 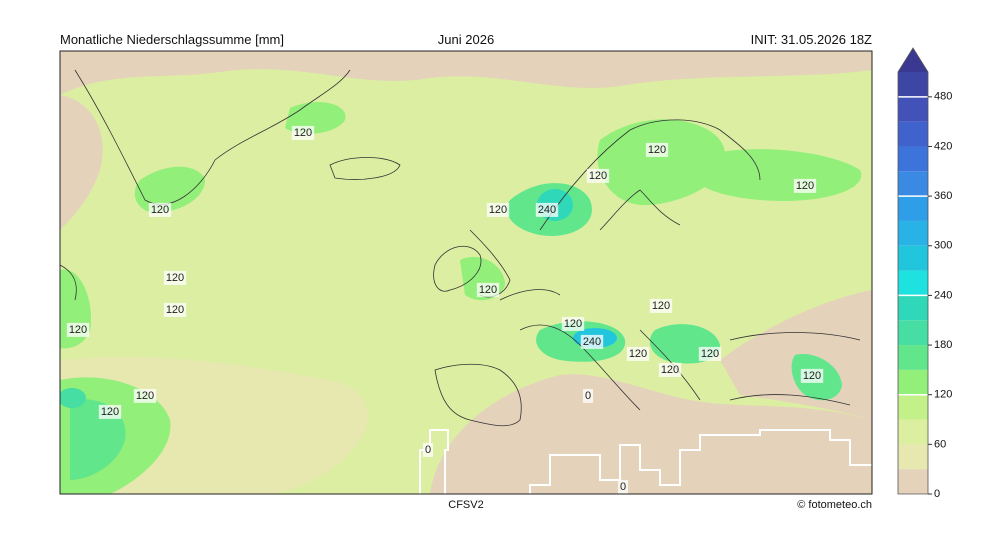 I want to click on model-name: CFSV2, so click(x=465, y=505).